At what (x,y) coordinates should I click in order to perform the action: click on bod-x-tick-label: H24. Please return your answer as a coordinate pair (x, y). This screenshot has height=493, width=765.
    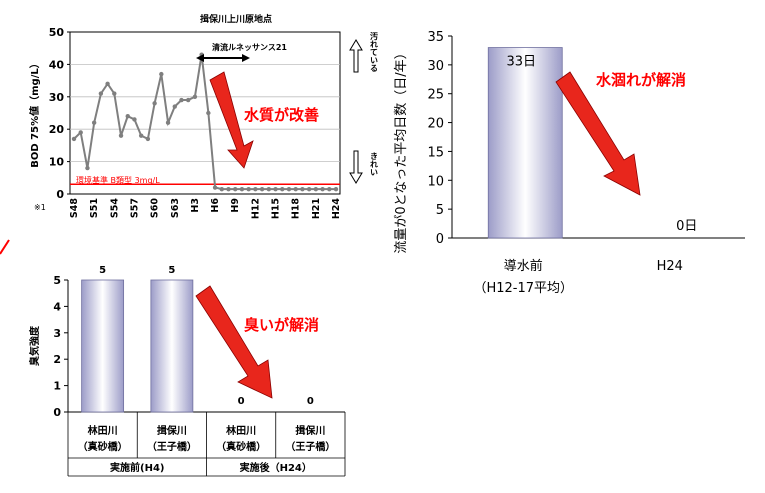
    Looking at the image, I should click on (336, 209).